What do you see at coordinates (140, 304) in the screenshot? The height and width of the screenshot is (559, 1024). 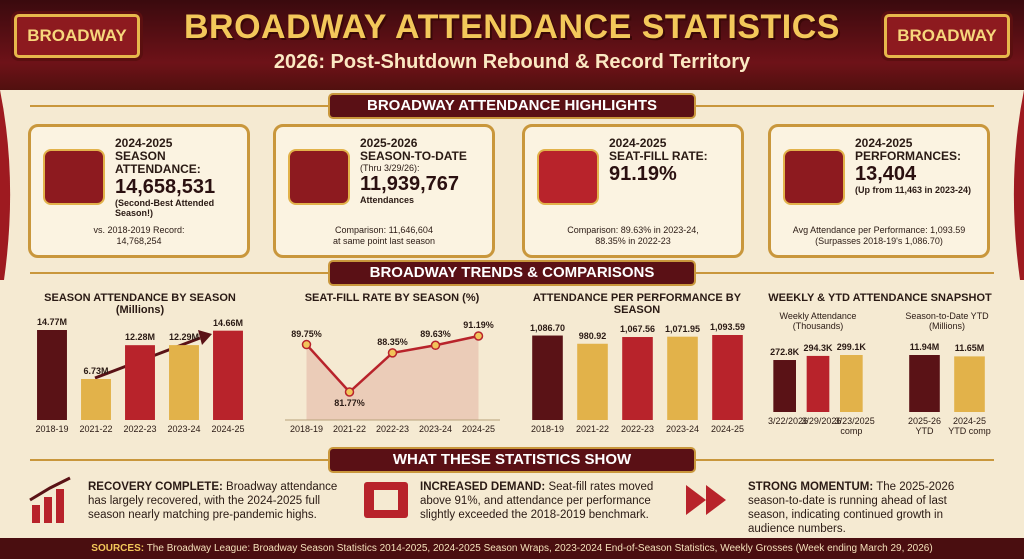 I see `chart-title: SEASON ATTENDANCE BY SEASON (Millions)` at bounding box center [140, 304].